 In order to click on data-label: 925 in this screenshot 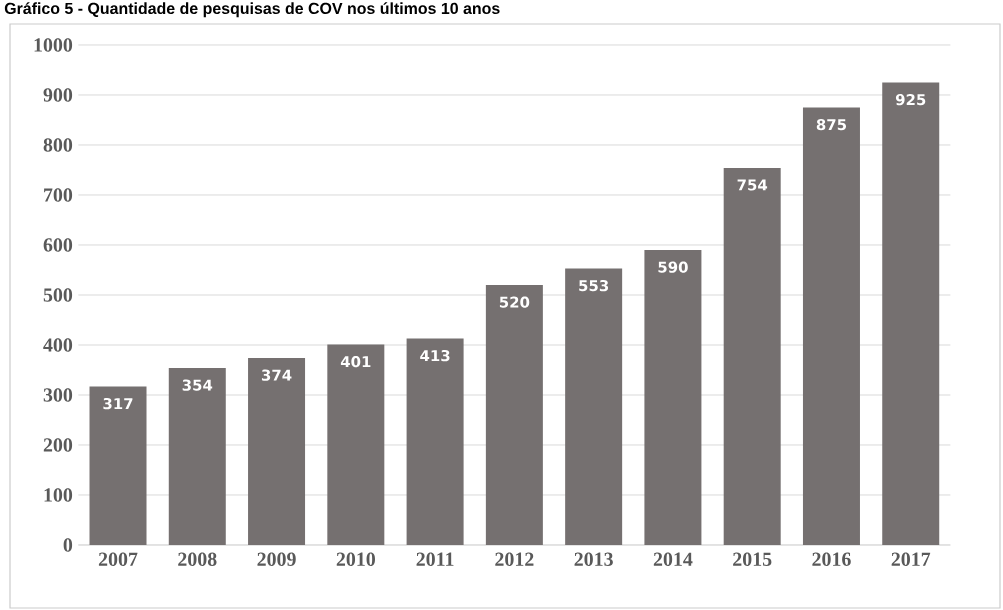, I will do `click(910, 99)`.